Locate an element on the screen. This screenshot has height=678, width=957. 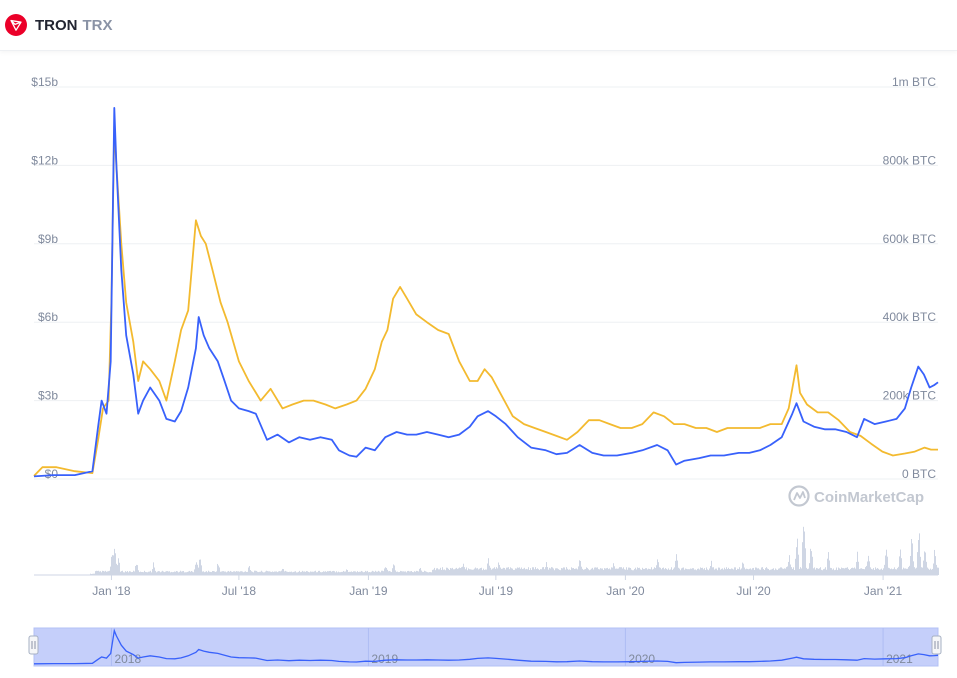
watermark: CoinMarketCap is located at coordinates (856, 496).